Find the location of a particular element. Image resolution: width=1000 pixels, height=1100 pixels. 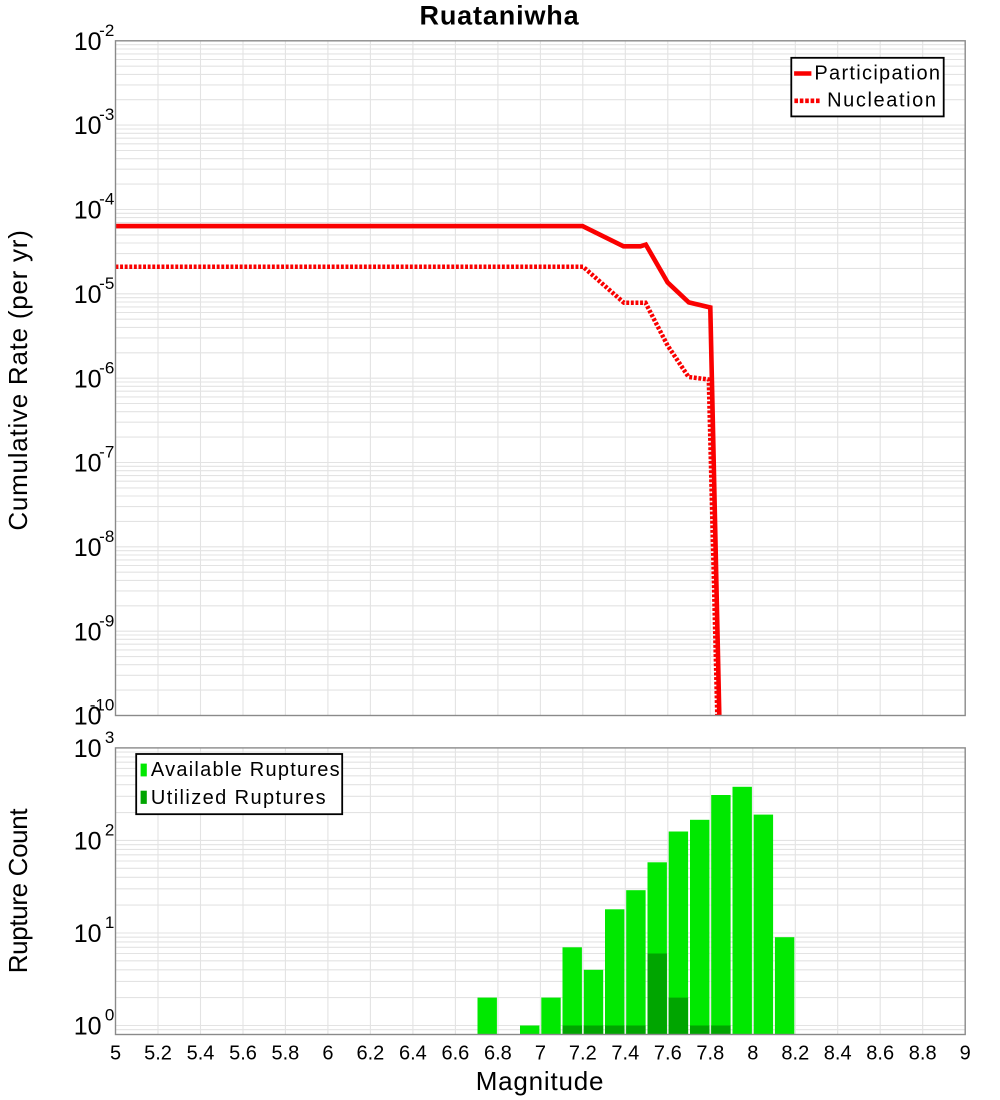

svg-text: 8.2 is located at coordinates (795, 1053).